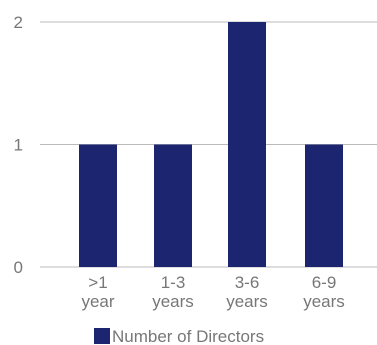 The height and width of the screenshot is (345, 377). I want to click on x-tick-label: >1, so click(97, 282).